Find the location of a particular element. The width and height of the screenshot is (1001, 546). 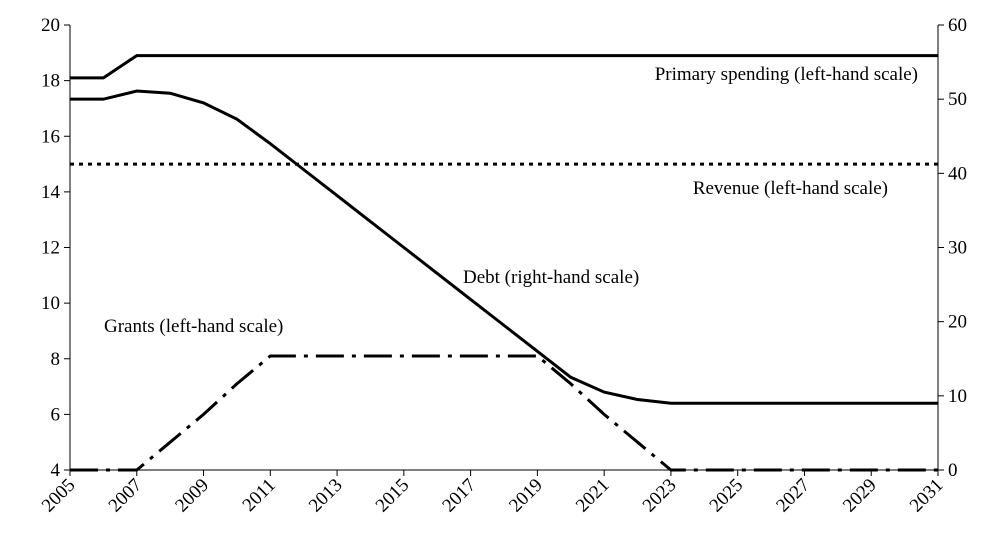

series-label: Primary spending (left-hand scale) is located at coordinates (786, 74).